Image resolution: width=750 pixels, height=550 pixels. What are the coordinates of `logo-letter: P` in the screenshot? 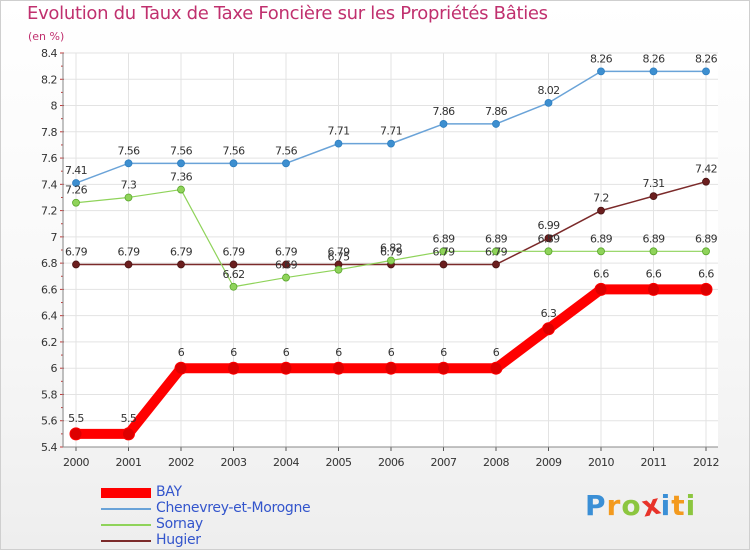 It's located at (596, 505).